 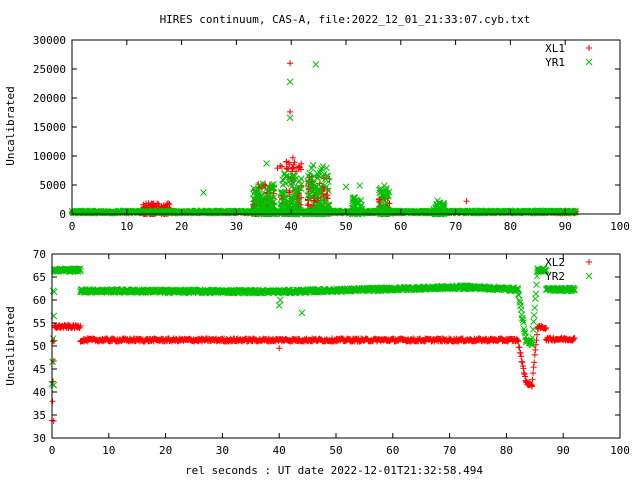 What do you see at coordinates (39, 254) in the screenshot?
I see `y-tick-label: 70` at bounding box center [39, 254].